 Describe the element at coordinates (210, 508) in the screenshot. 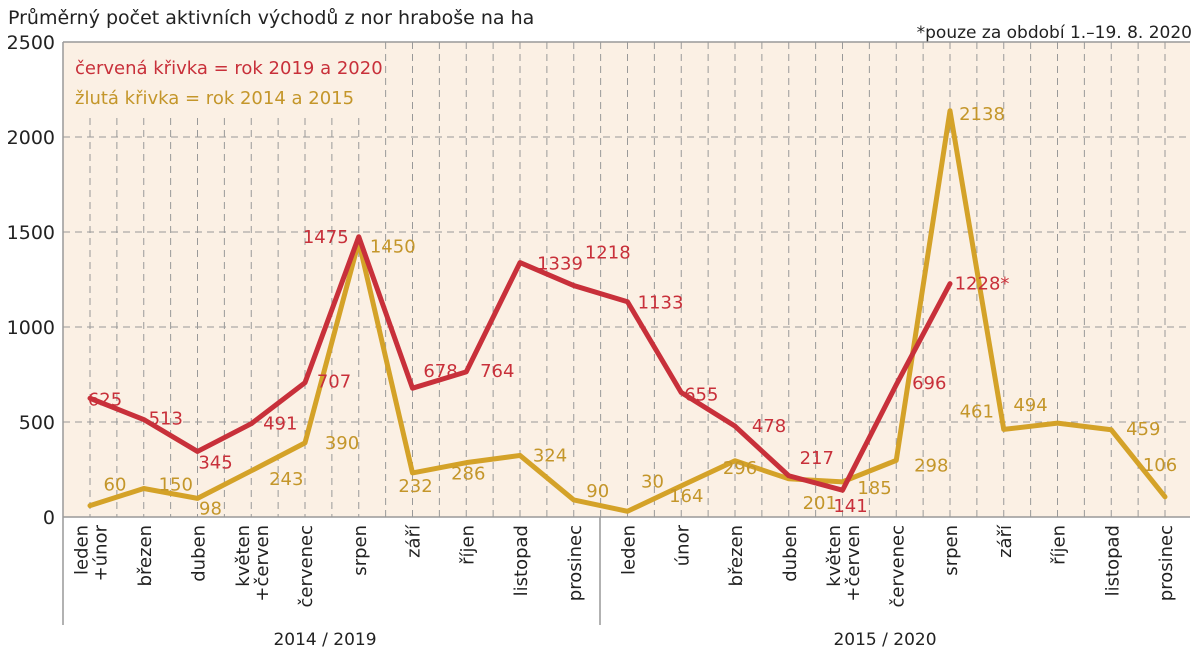

I see `data-label: 98` at that location.